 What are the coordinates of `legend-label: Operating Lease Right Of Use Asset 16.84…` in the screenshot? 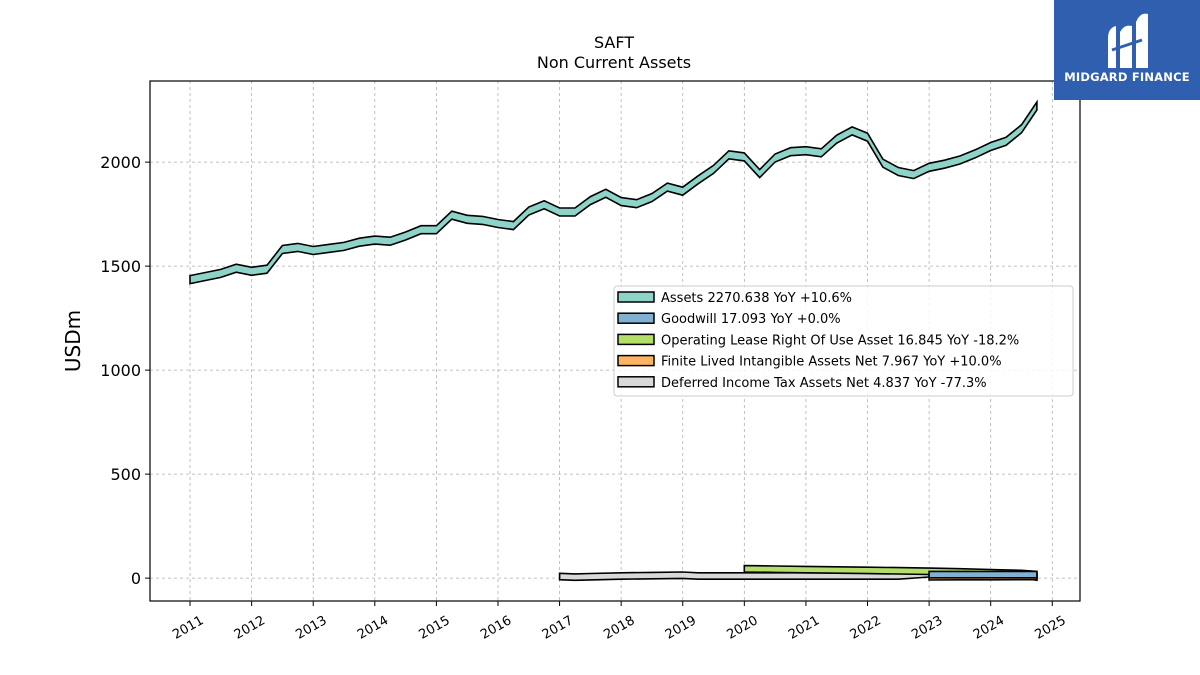 It's located at (840, 340).